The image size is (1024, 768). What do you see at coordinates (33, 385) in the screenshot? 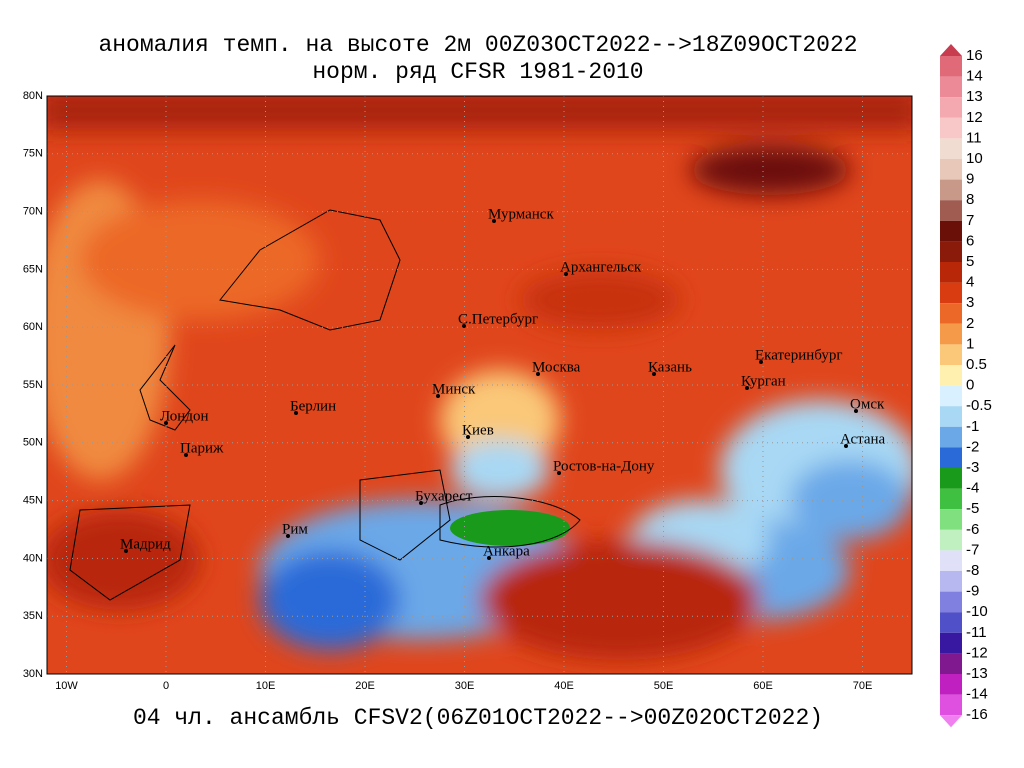
I see `lat-tick-label: 55N` at bounding box center [33, 385].